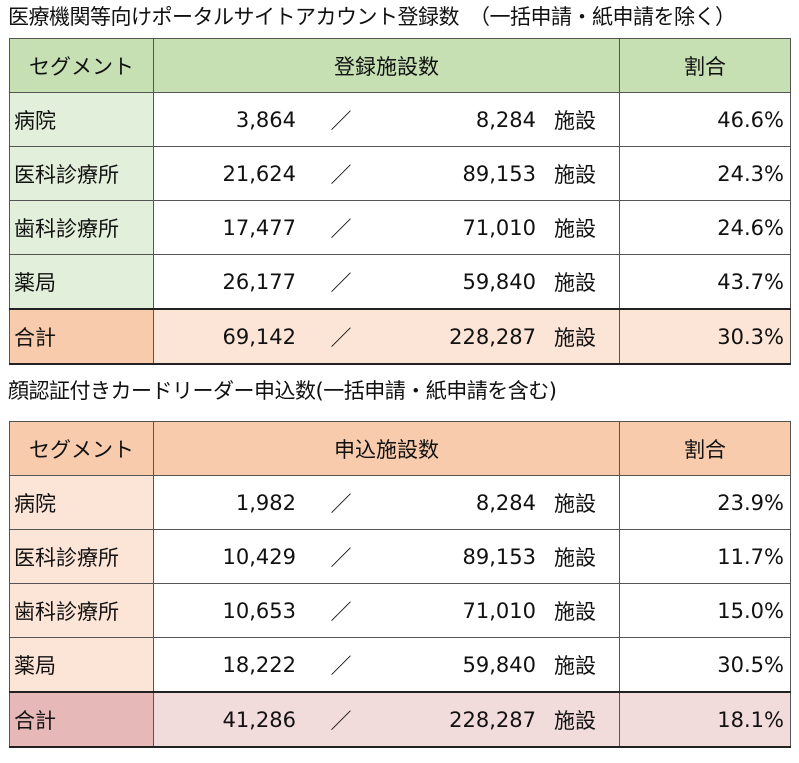 The image size is (799, 763). What do you see at coordinates (259, 173) in the screenshot?
I see `registered-count: 21,624` at bounding box center [259, 173].